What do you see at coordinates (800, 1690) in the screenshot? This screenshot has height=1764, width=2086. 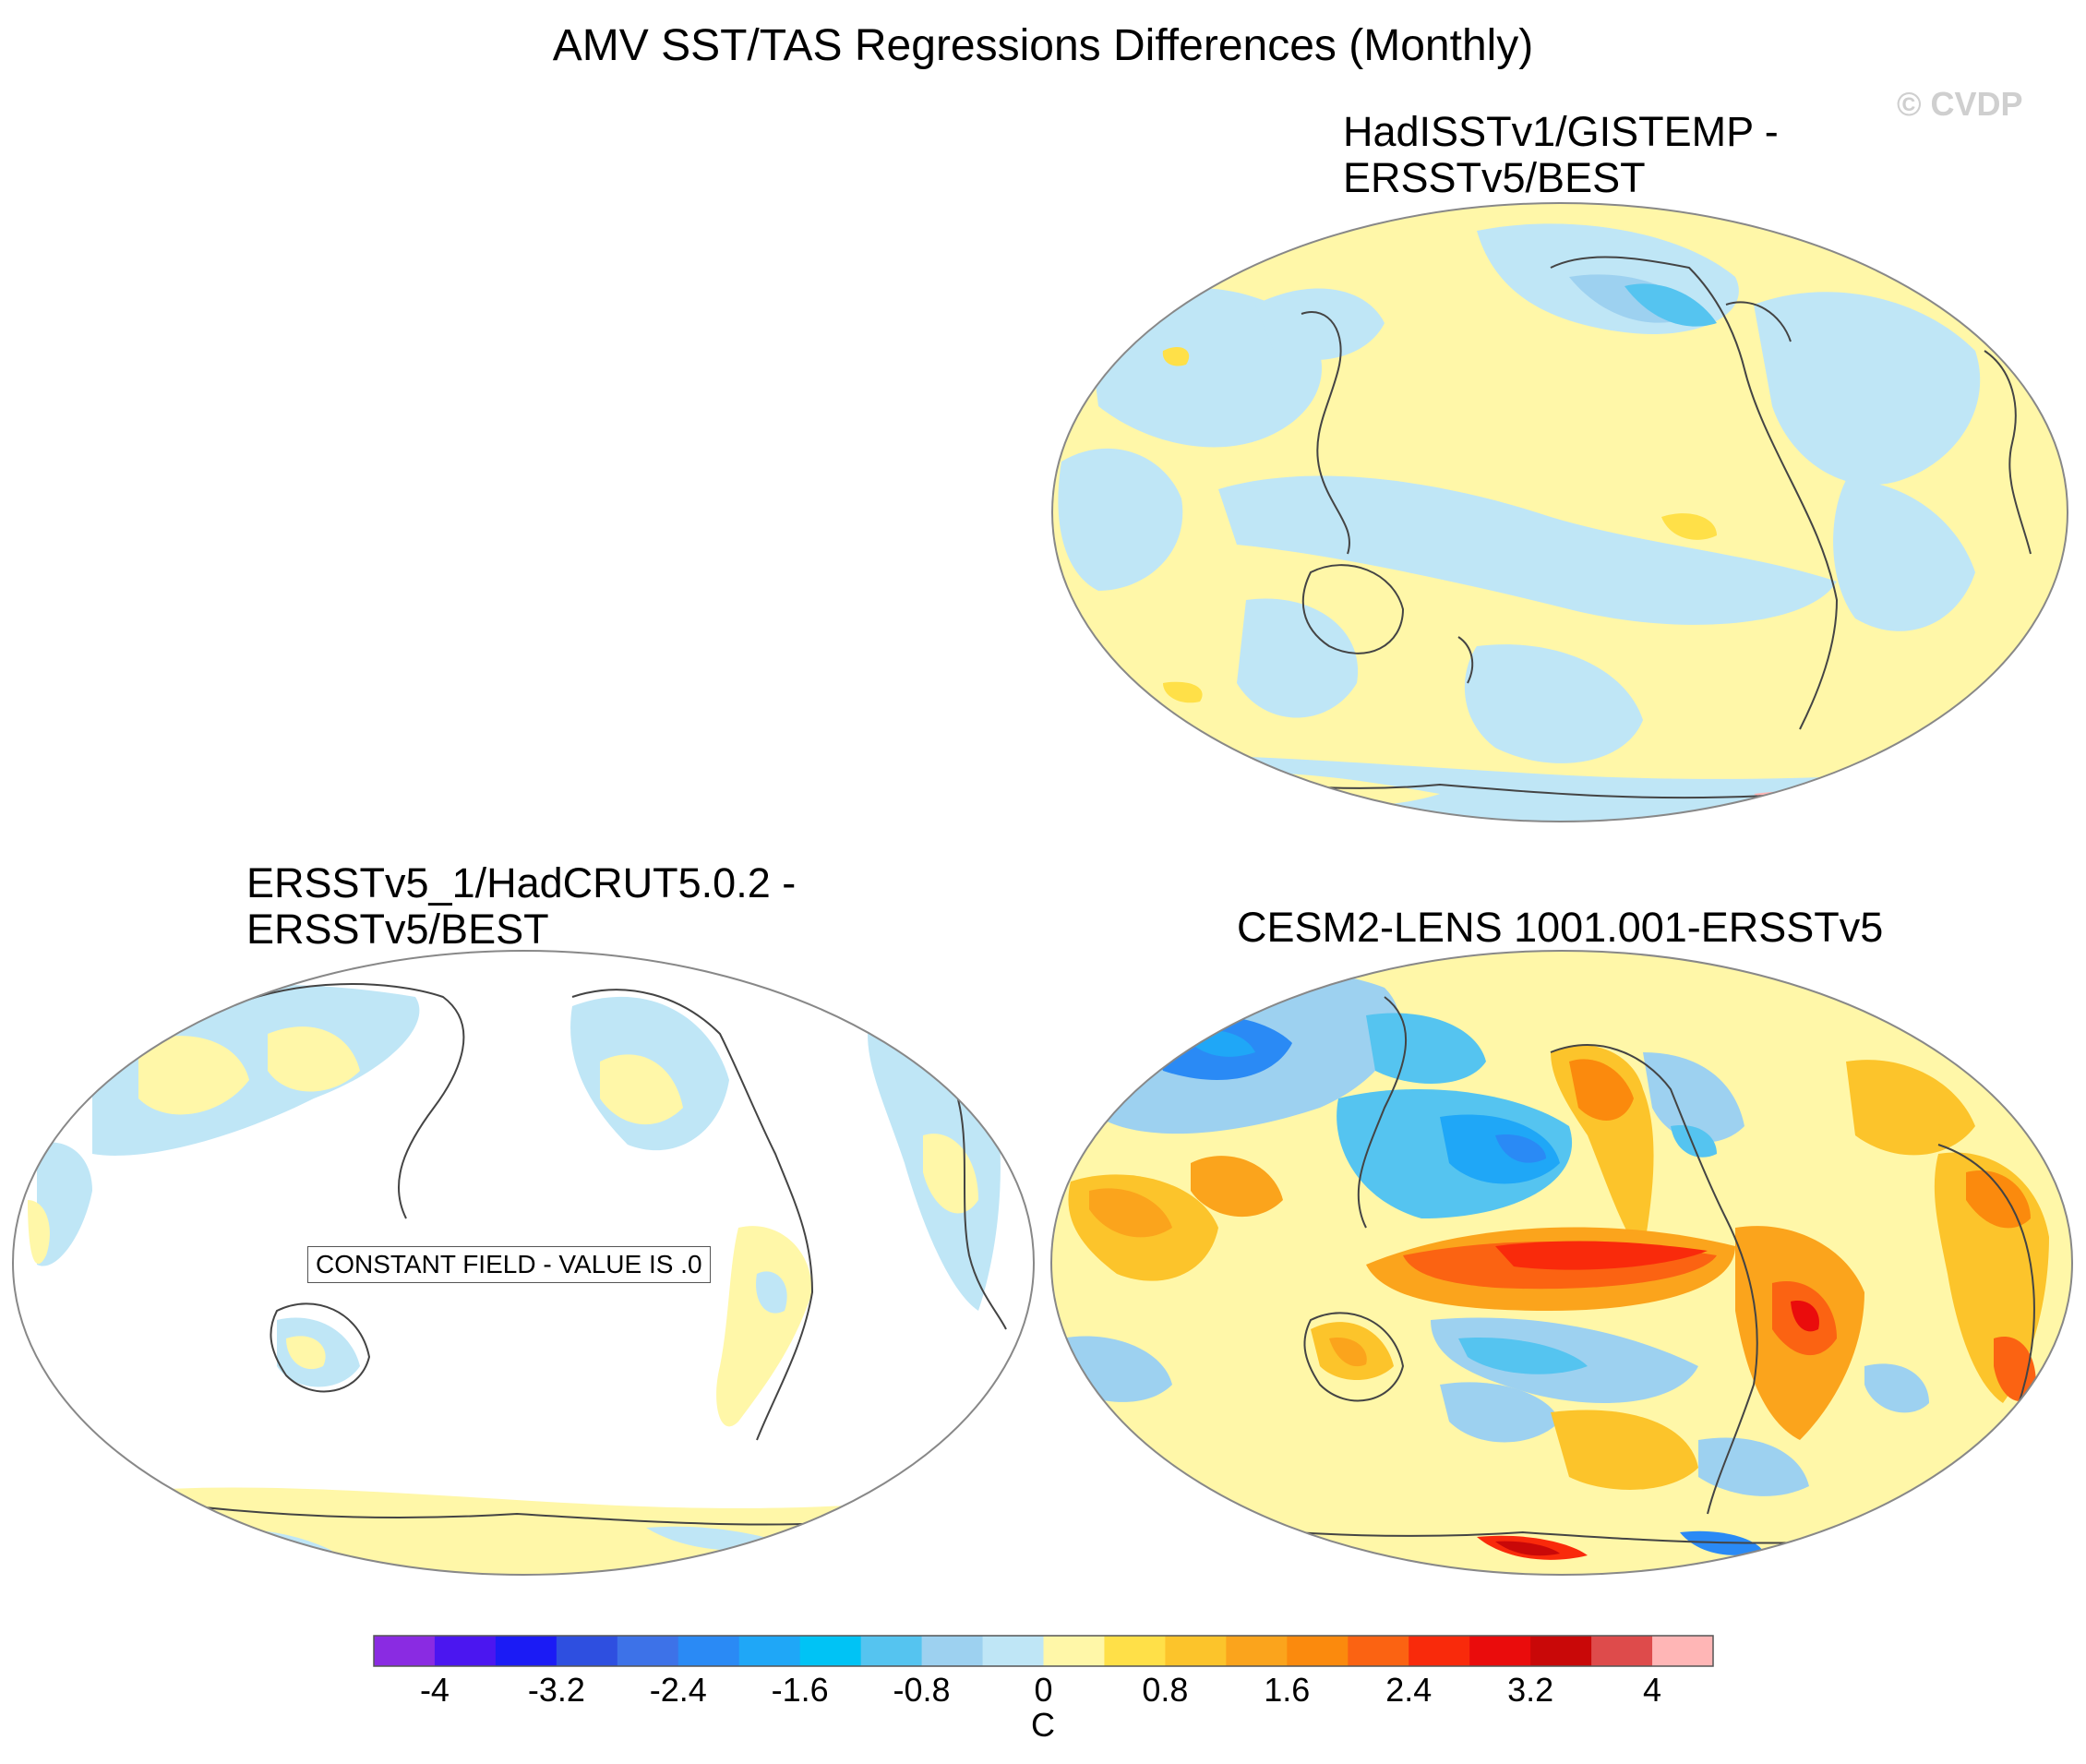 I see `colorbar-tick-label: -1.6` at bounding box center [800, 1690].